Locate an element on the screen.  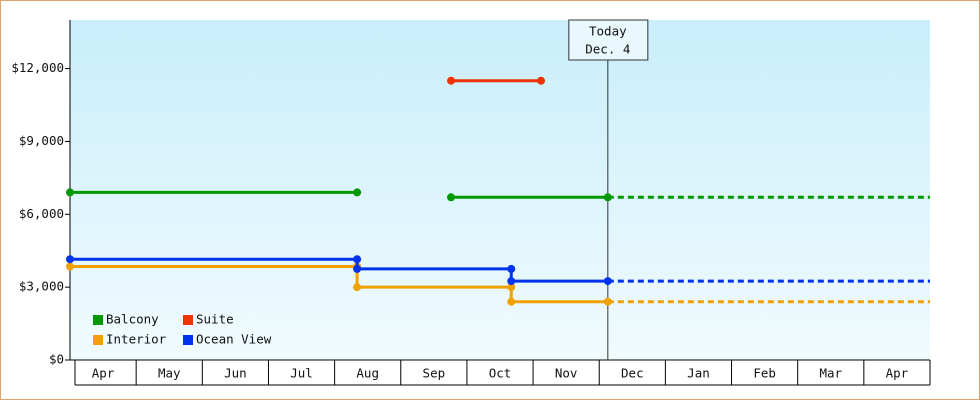
today-label: Today is located at coordinates (608, 31).